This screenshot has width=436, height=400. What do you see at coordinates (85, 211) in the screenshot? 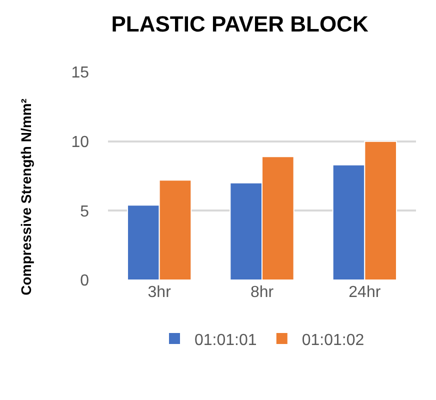
I see `y-tick-label: 5` at bounding box center [85, 211].